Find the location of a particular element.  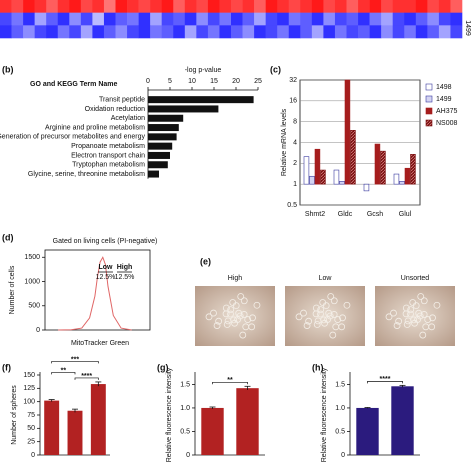

gate-label: High is located at coordinates (125, 267).